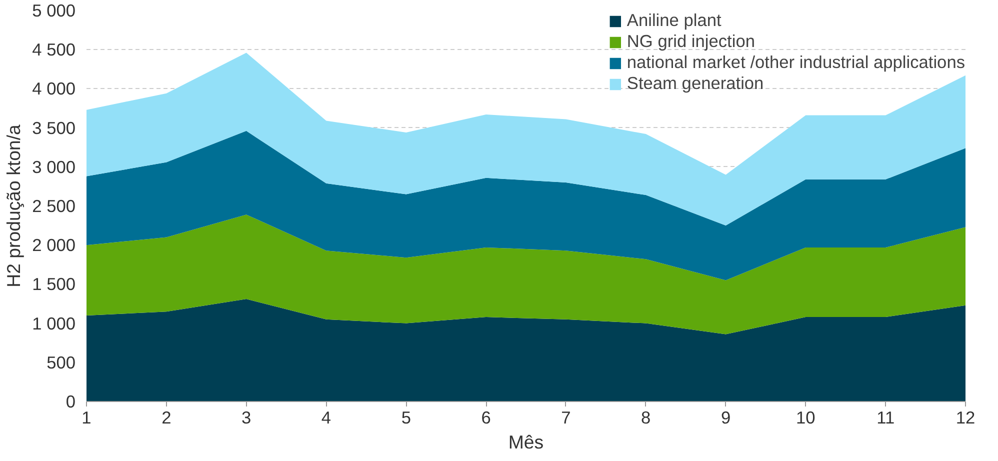  Describe the element at coordinates (61, 362) in the screenshot. I see `y-tick-label: 500` at that location.